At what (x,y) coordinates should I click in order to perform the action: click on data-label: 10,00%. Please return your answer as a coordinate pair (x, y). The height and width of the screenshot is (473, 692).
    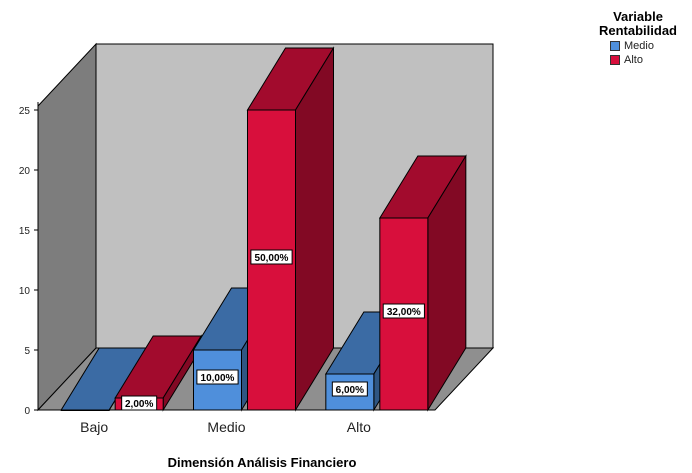
    Looking at the image, I should click on (218, 378).